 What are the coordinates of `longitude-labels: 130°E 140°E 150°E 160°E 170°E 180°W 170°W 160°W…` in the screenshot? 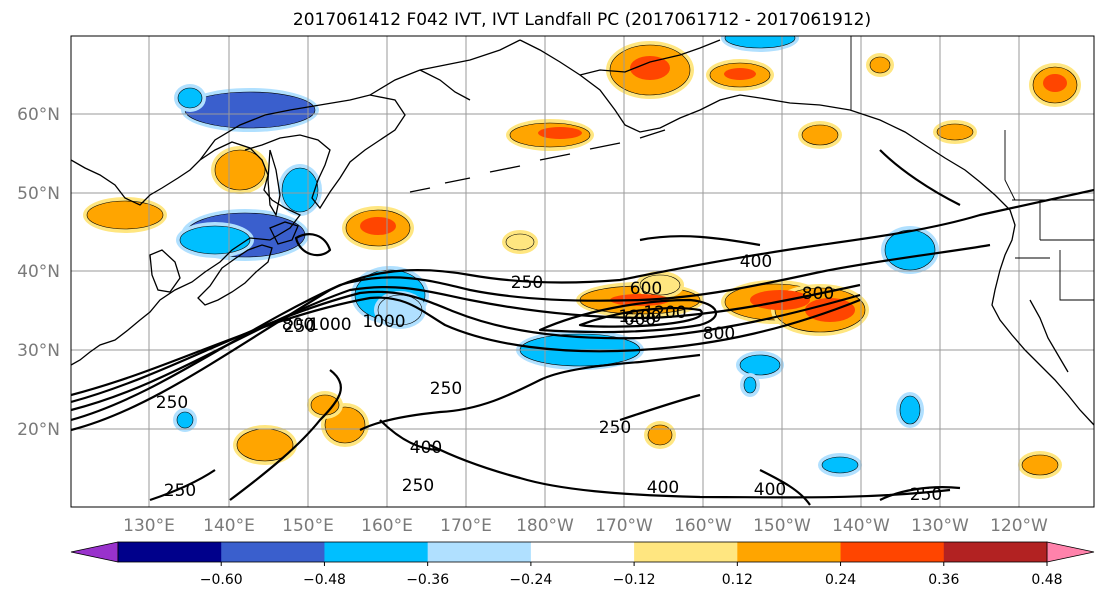 It's located at (585, 526).